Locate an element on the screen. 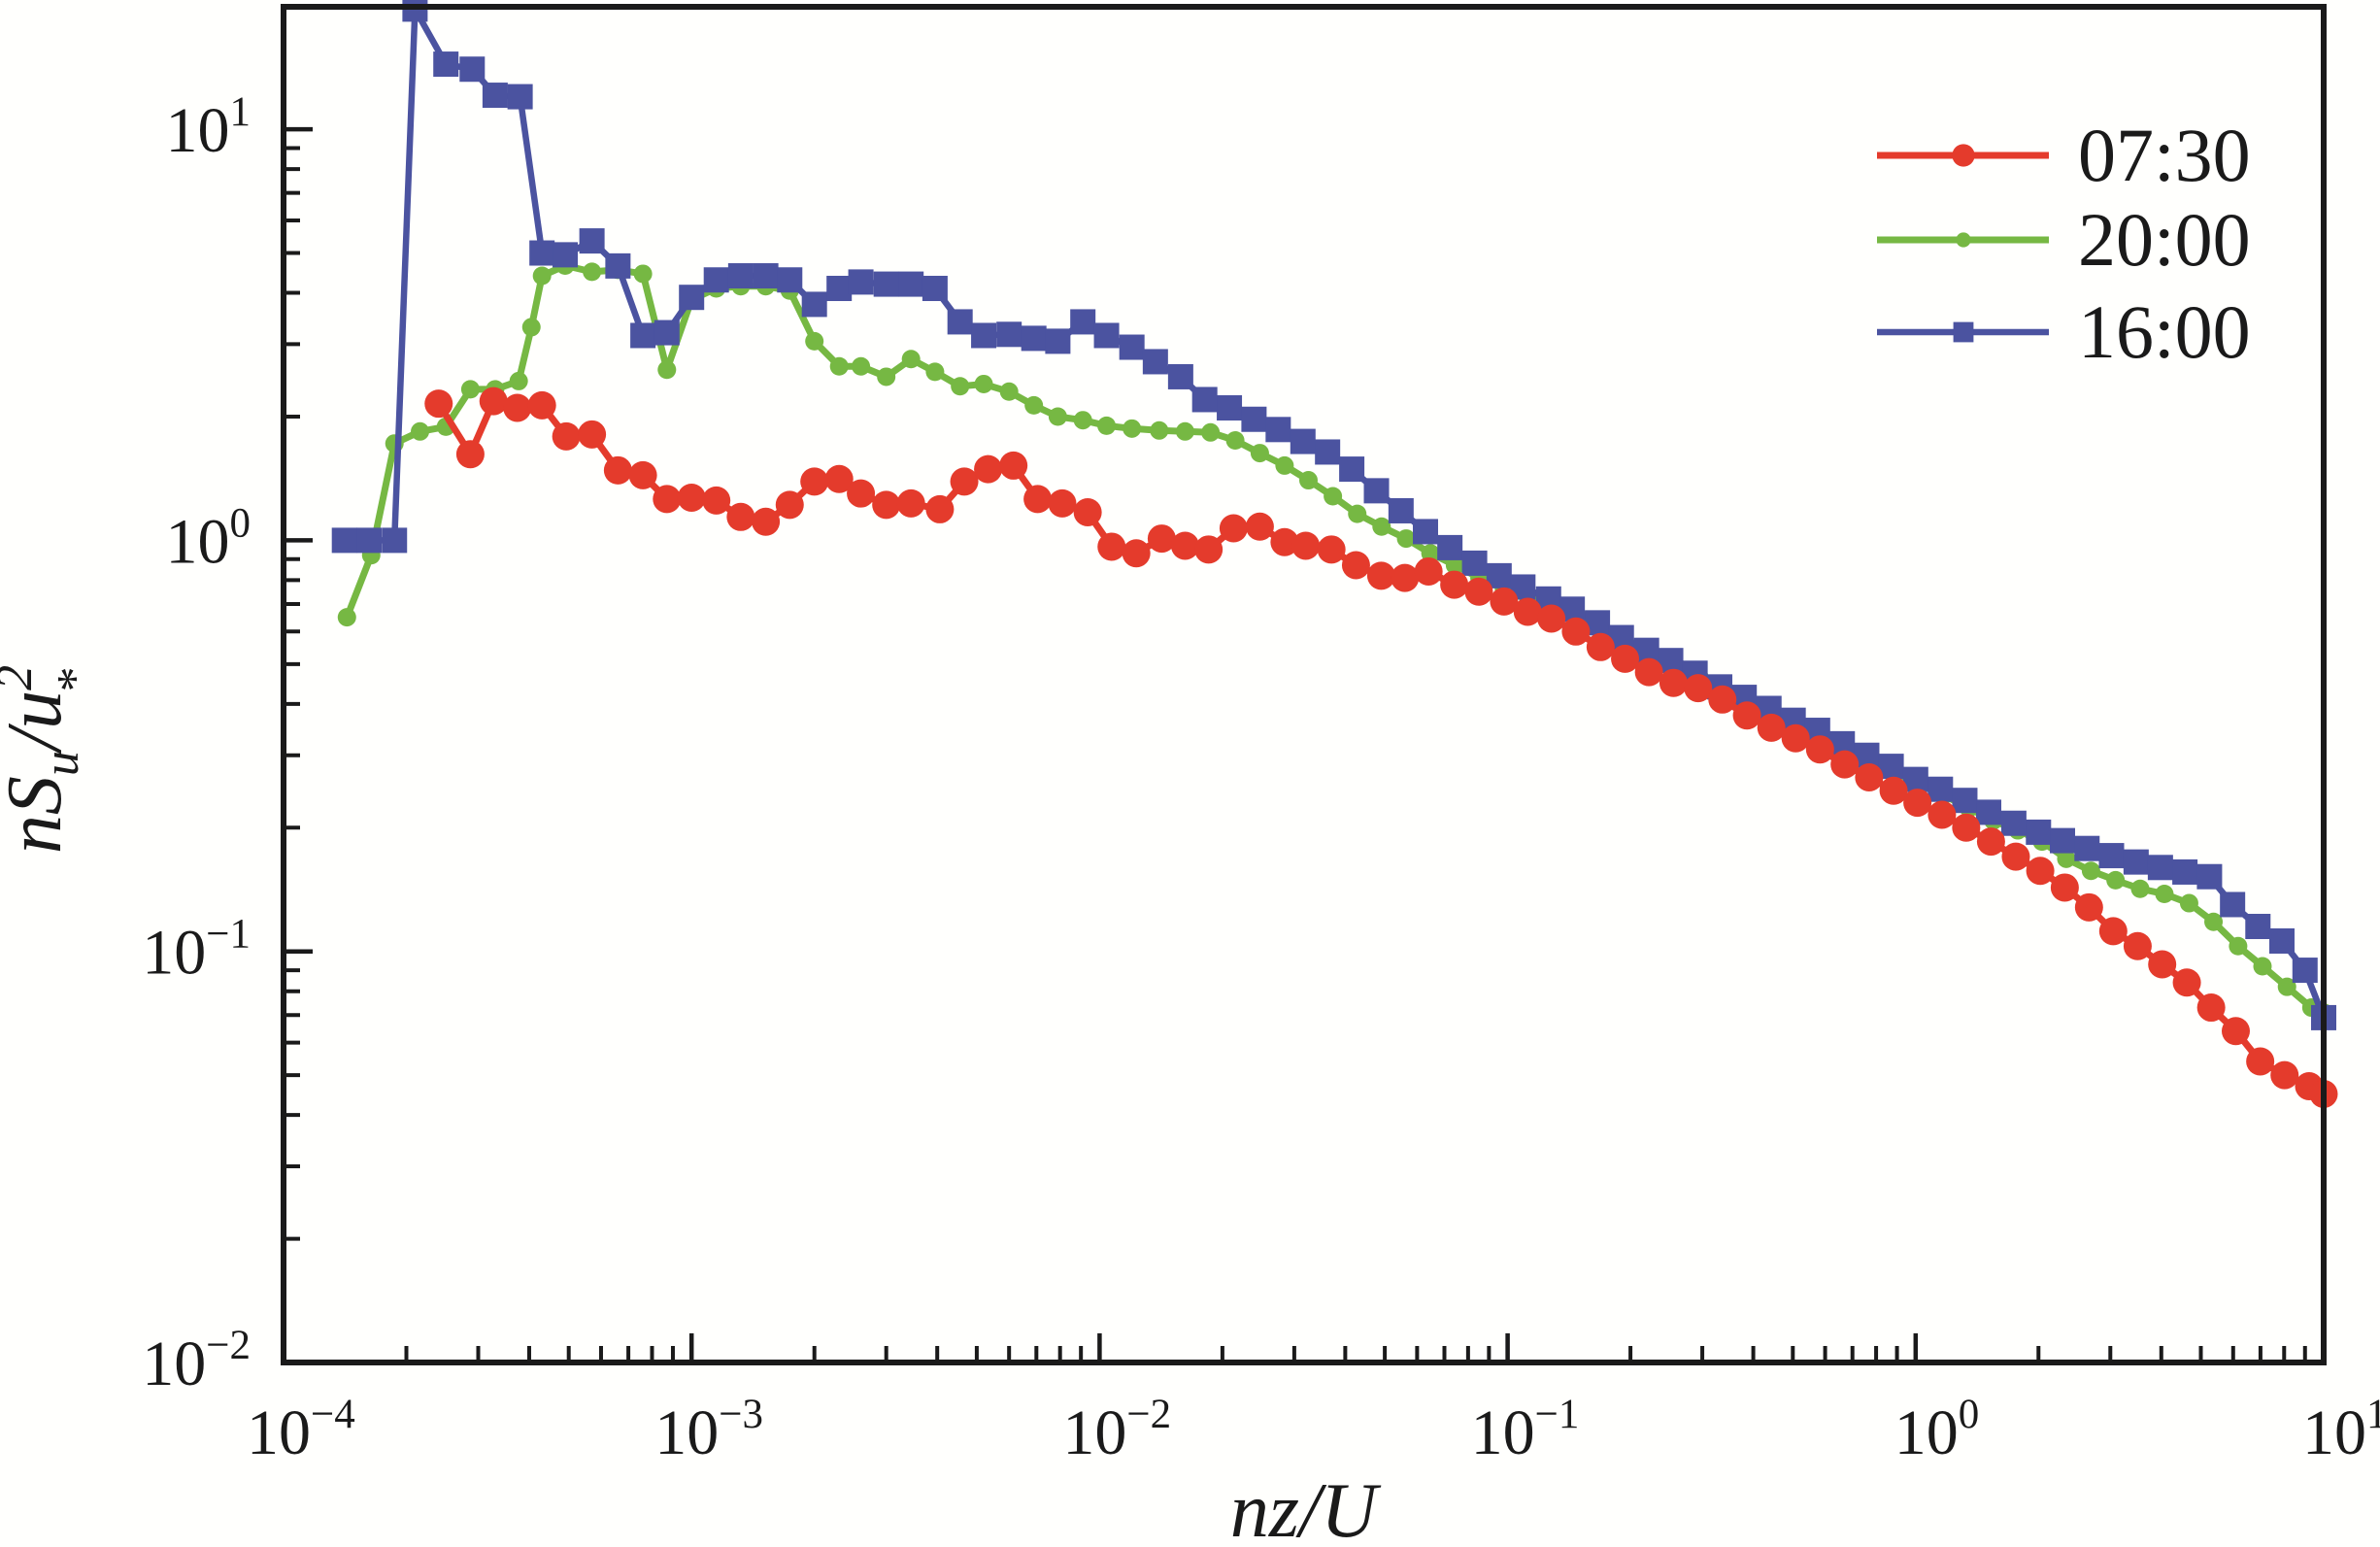 The image size is (2380, 1547). legend-label: 07:30 is located at coordinates (2164, 155).